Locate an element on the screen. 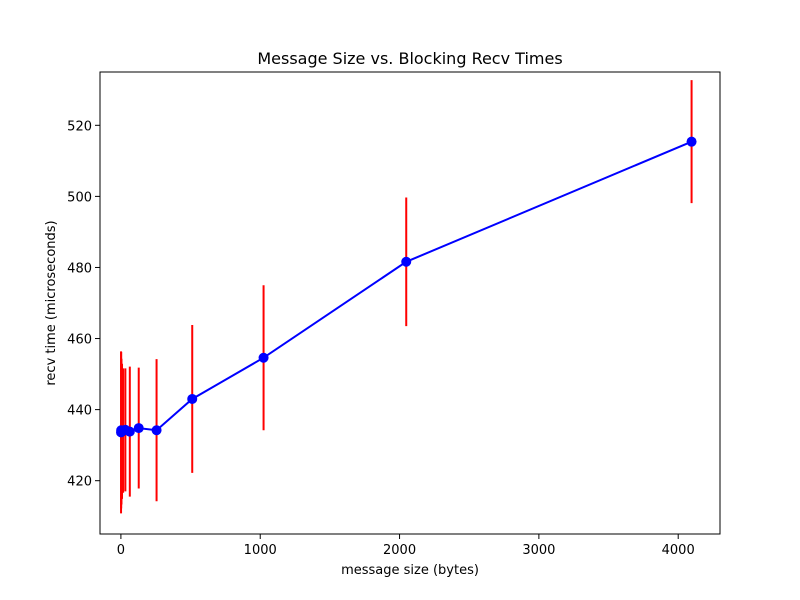  x-tick-label: 0 is located at coordinates (121, 550).